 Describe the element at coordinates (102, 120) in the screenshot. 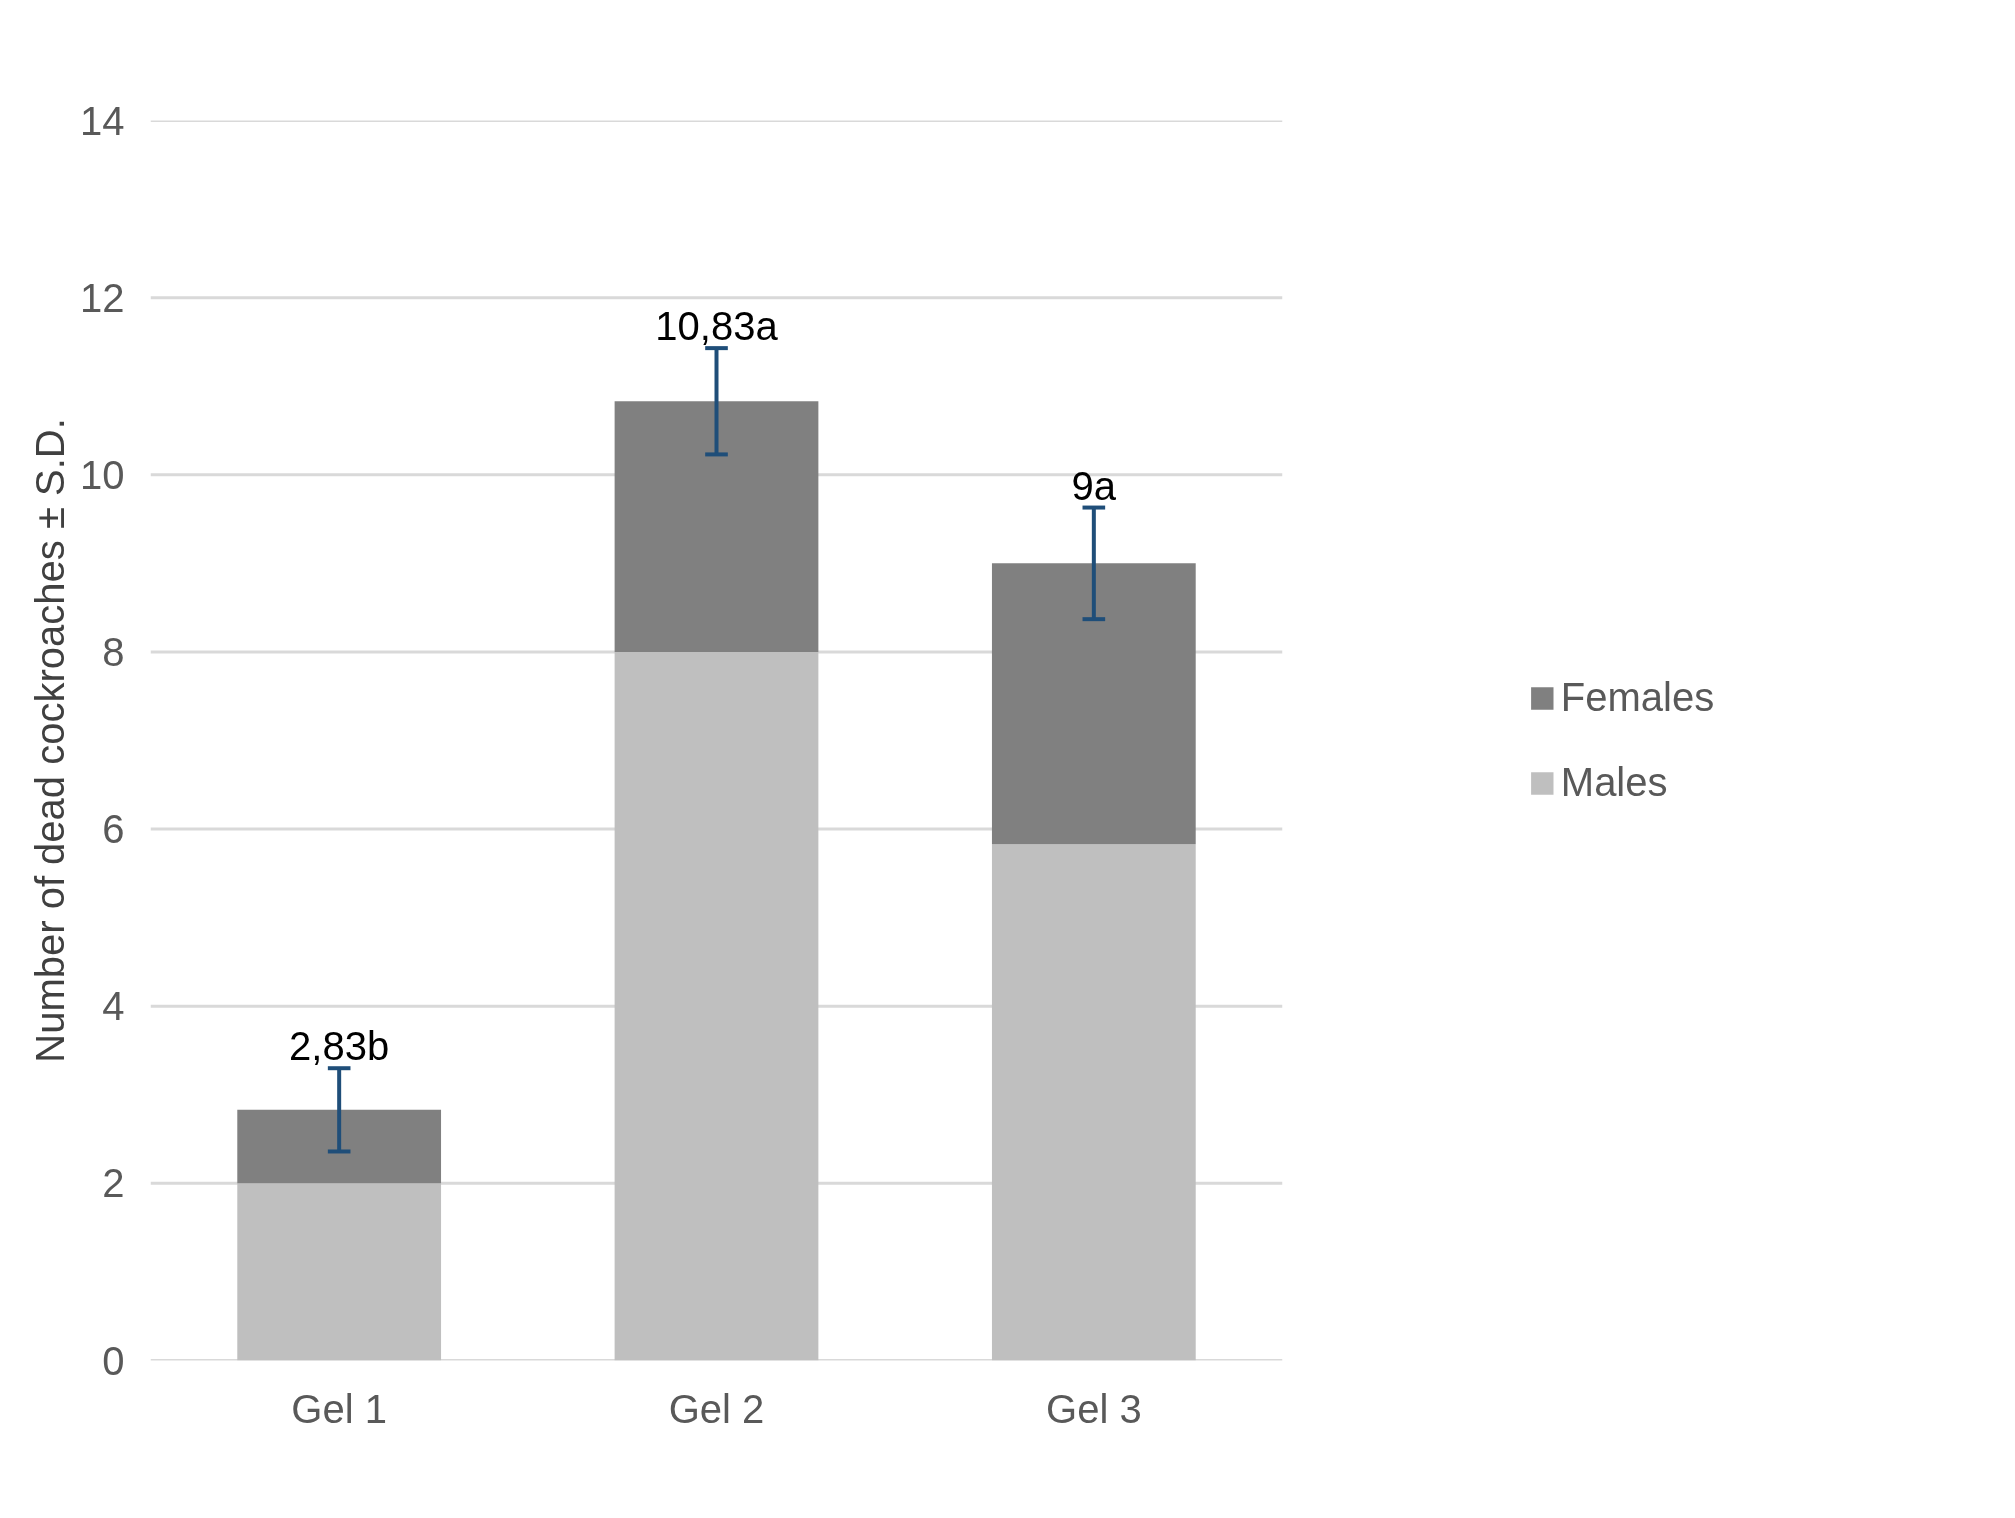

I see `y-tick-label: 14` at that location.